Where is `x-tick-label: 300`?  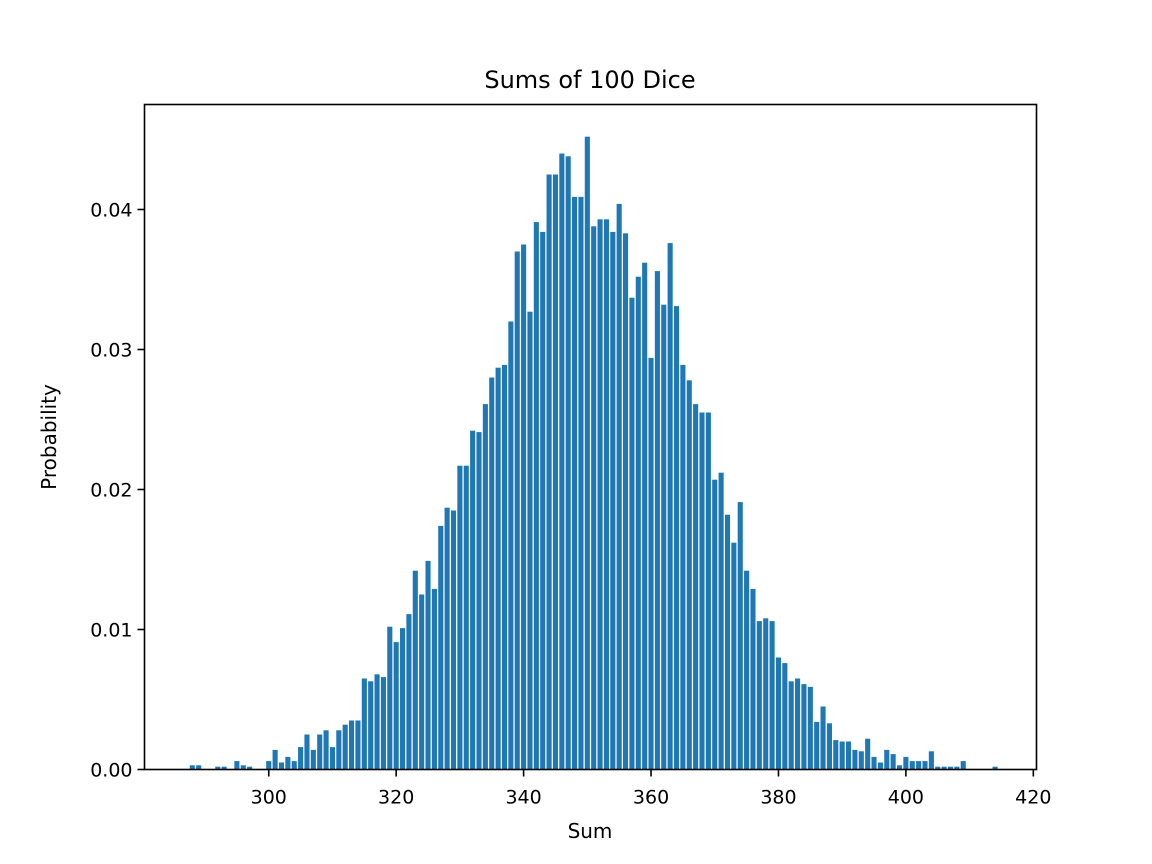 x-tick-label: 300 is located at coordinates (269, 798).